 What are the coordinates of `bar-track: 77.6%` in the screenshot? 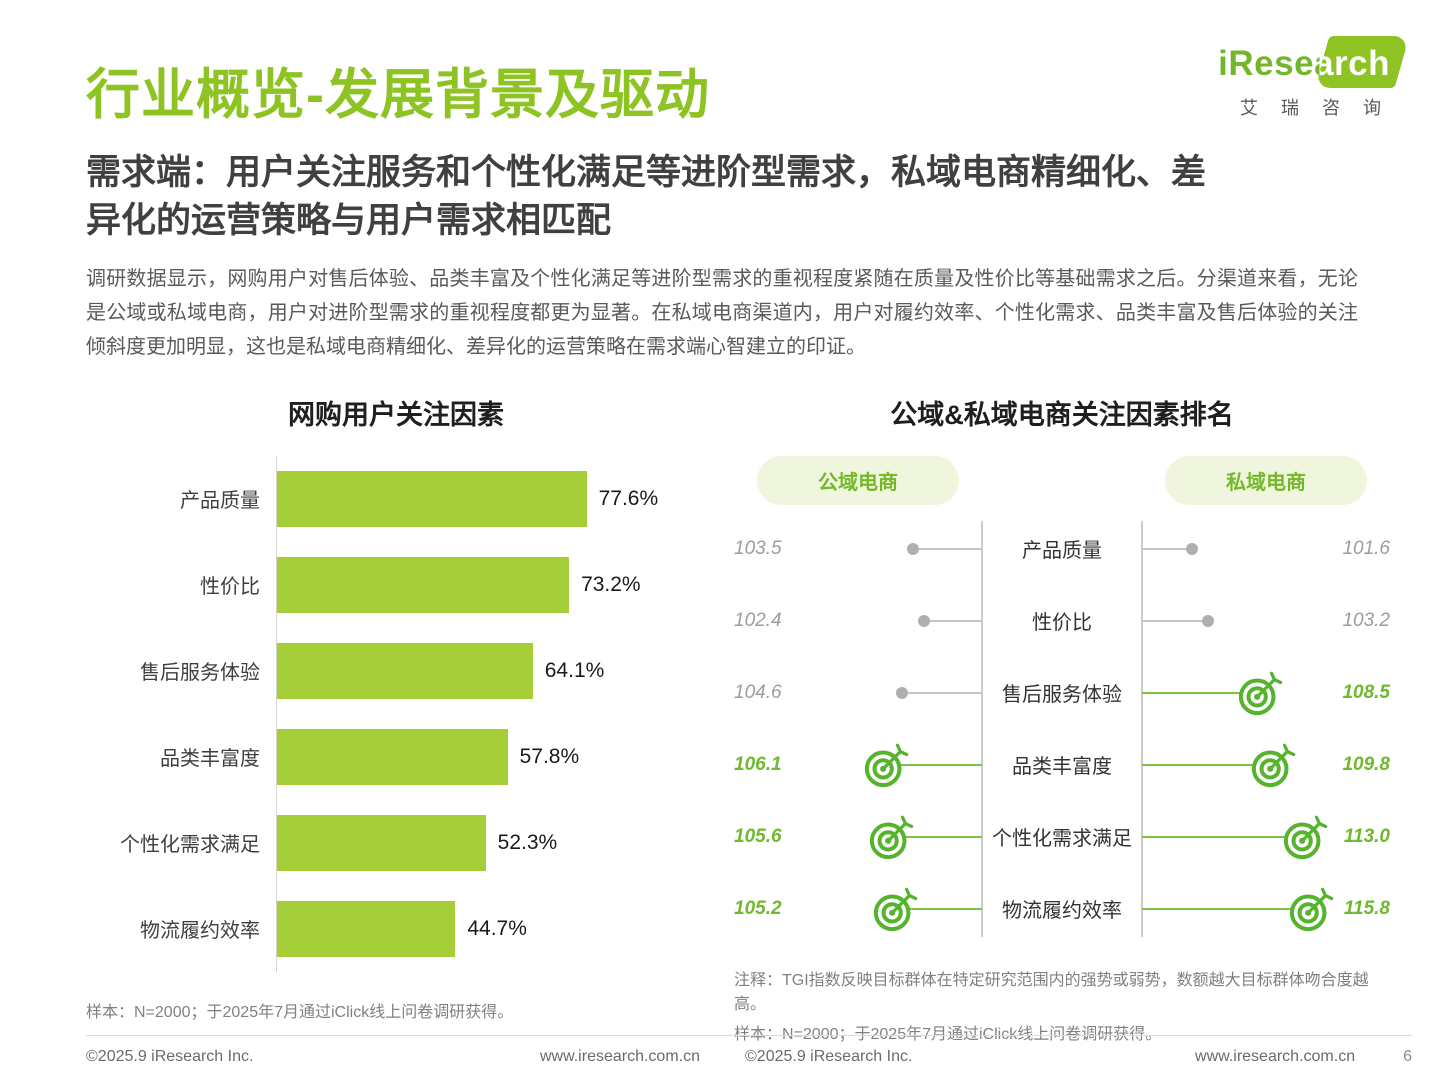 It's located at (476, 498).